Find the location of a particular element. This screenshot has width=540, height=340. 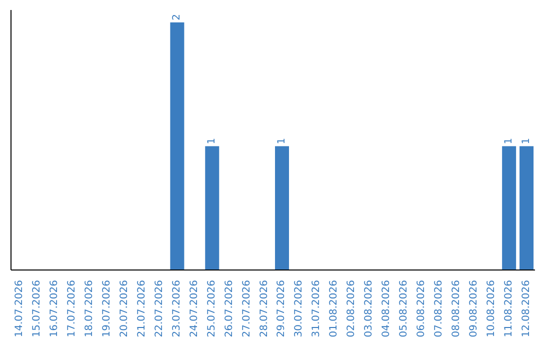

x-tick-label: 24.07.2026 is located at coordinates (194, 309).